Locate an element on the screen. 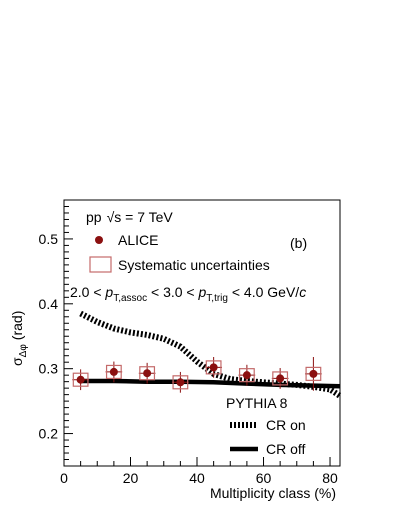 The image size is (407, 527). y-axis: 0.2 0.3 0.4 0.5 is located at coordinates (56, 333).